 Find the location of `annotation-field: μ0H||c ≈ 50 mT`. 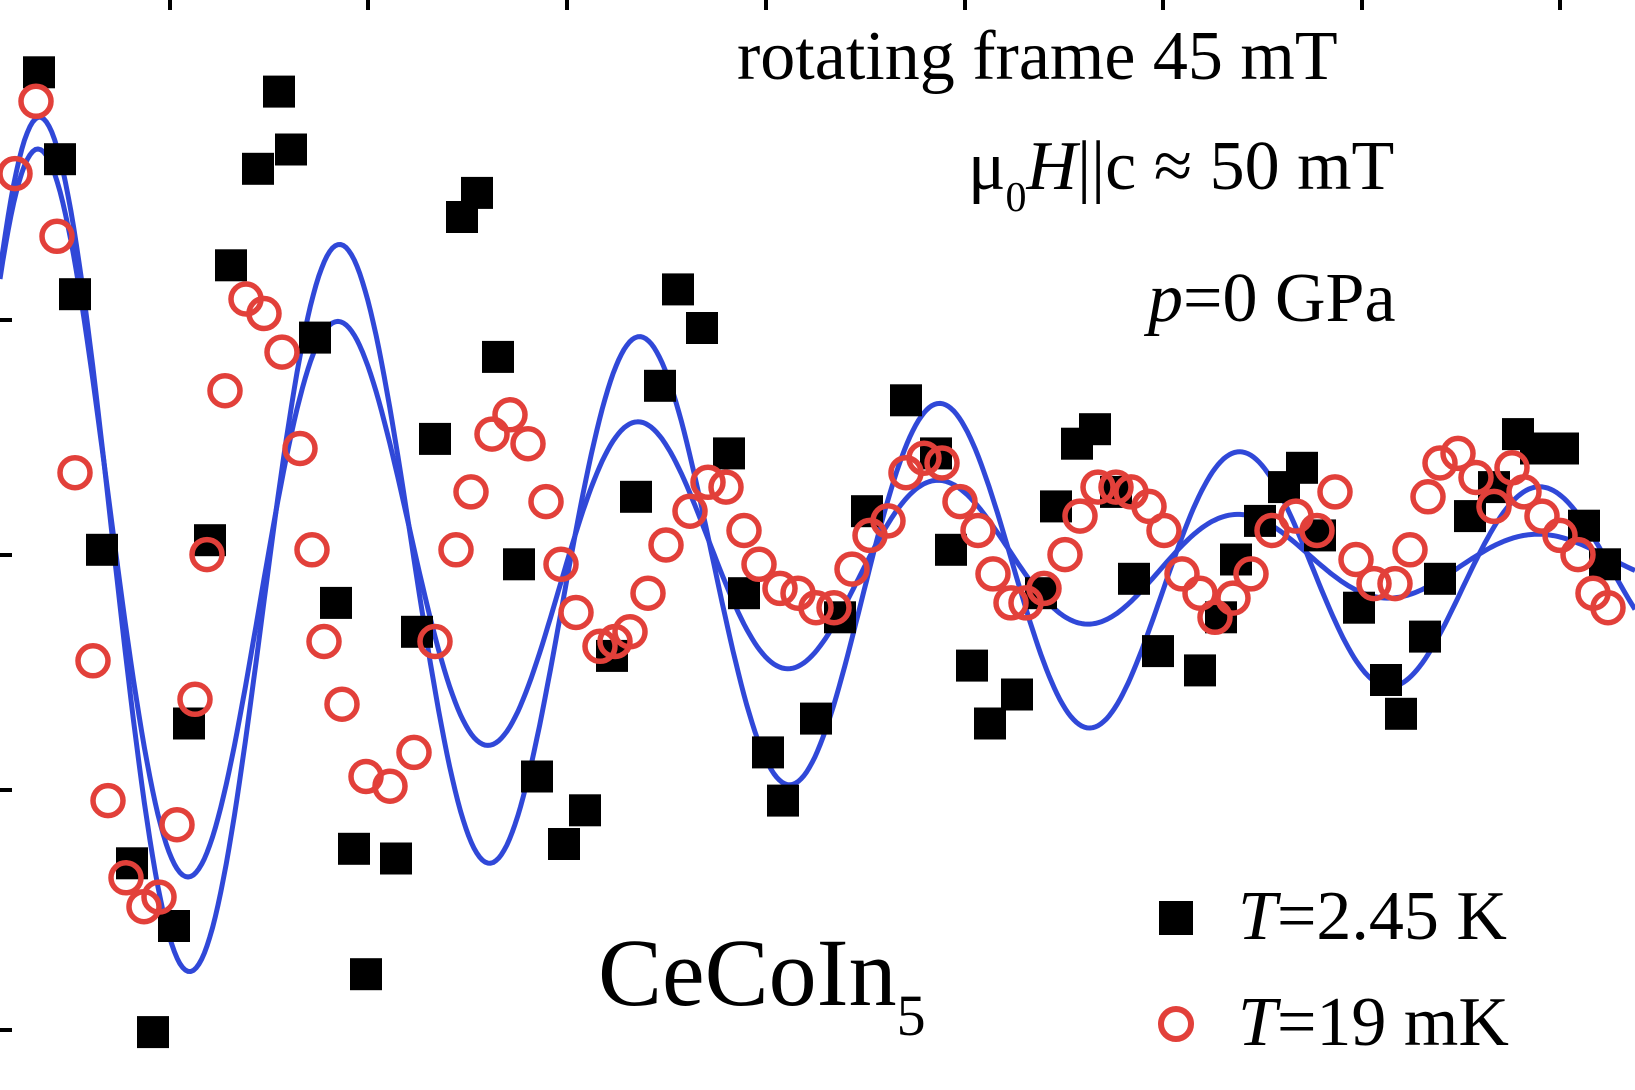

annotation-field: μ0H||c ≈ 50 mT is located at coordinates (1181, 176).